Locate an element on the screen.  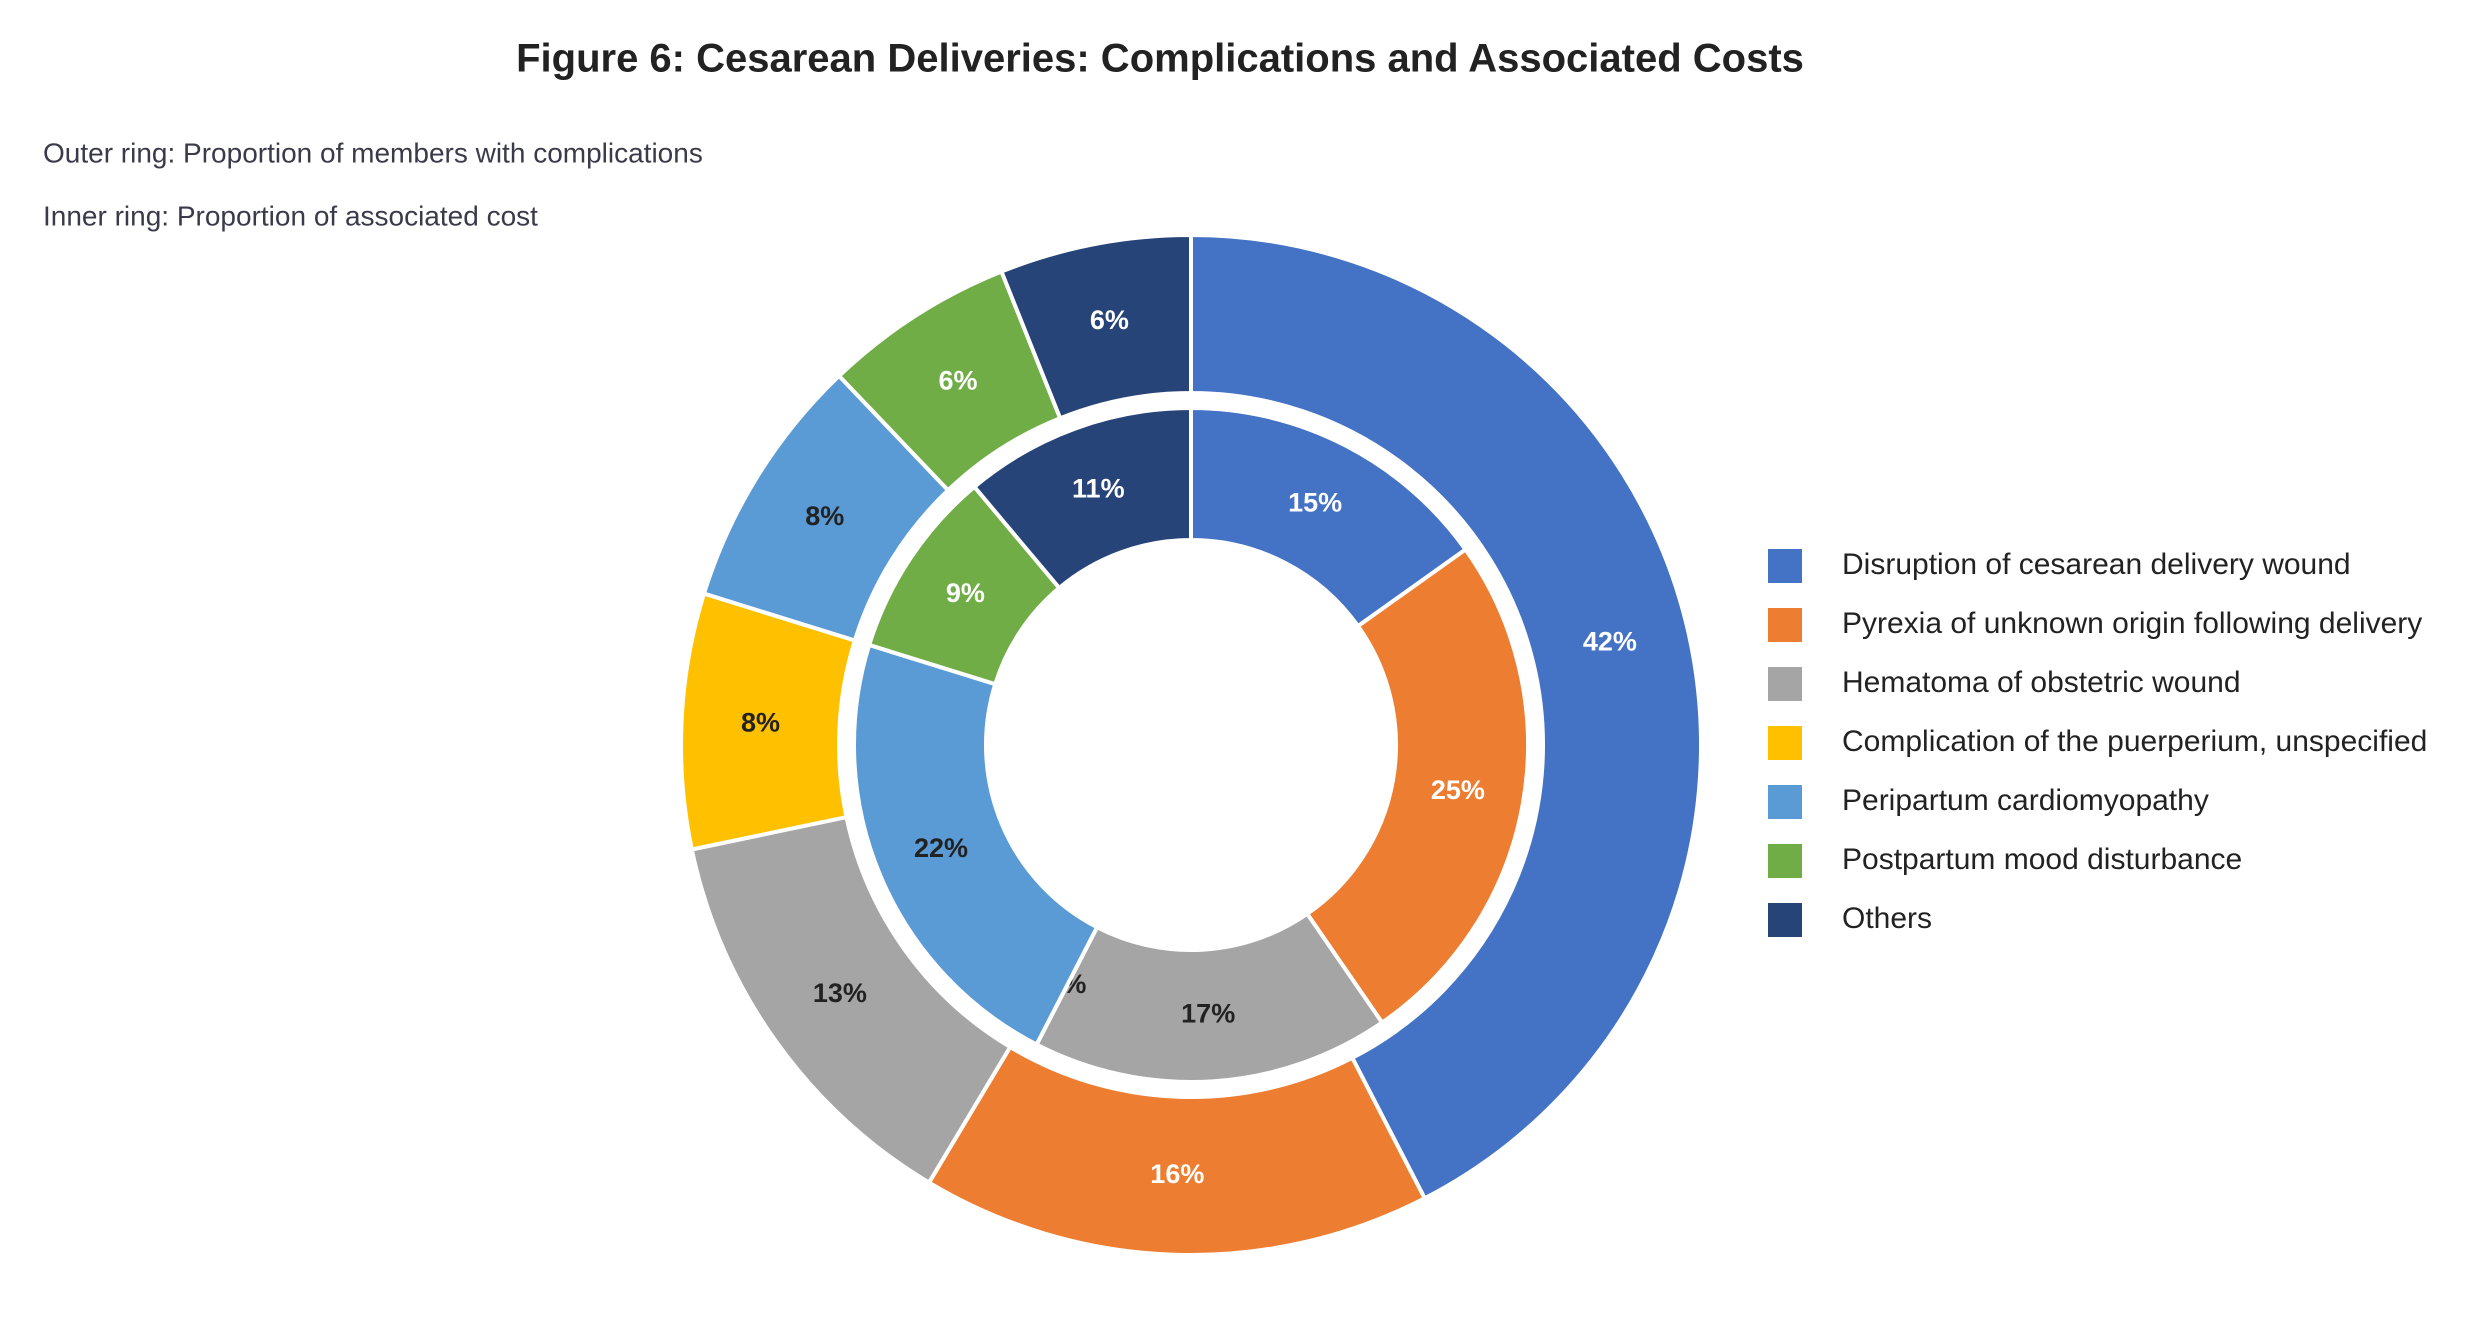
legend-label: Hematoma of obstetric wound is located at coordinates (2041, 682).